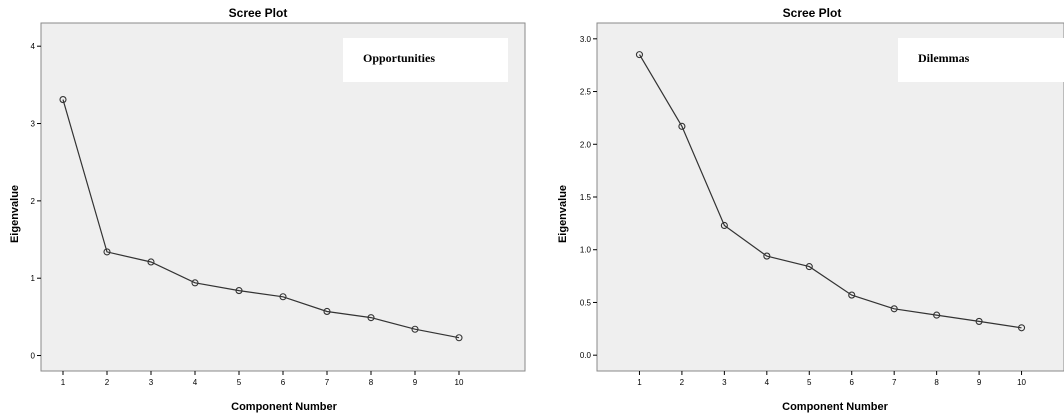 The height and width of the screenshot is (419, 1064). Describe the element at coordinates (586, 39) in the screenshot. I see `y-tick-label: 3.0` at that location.